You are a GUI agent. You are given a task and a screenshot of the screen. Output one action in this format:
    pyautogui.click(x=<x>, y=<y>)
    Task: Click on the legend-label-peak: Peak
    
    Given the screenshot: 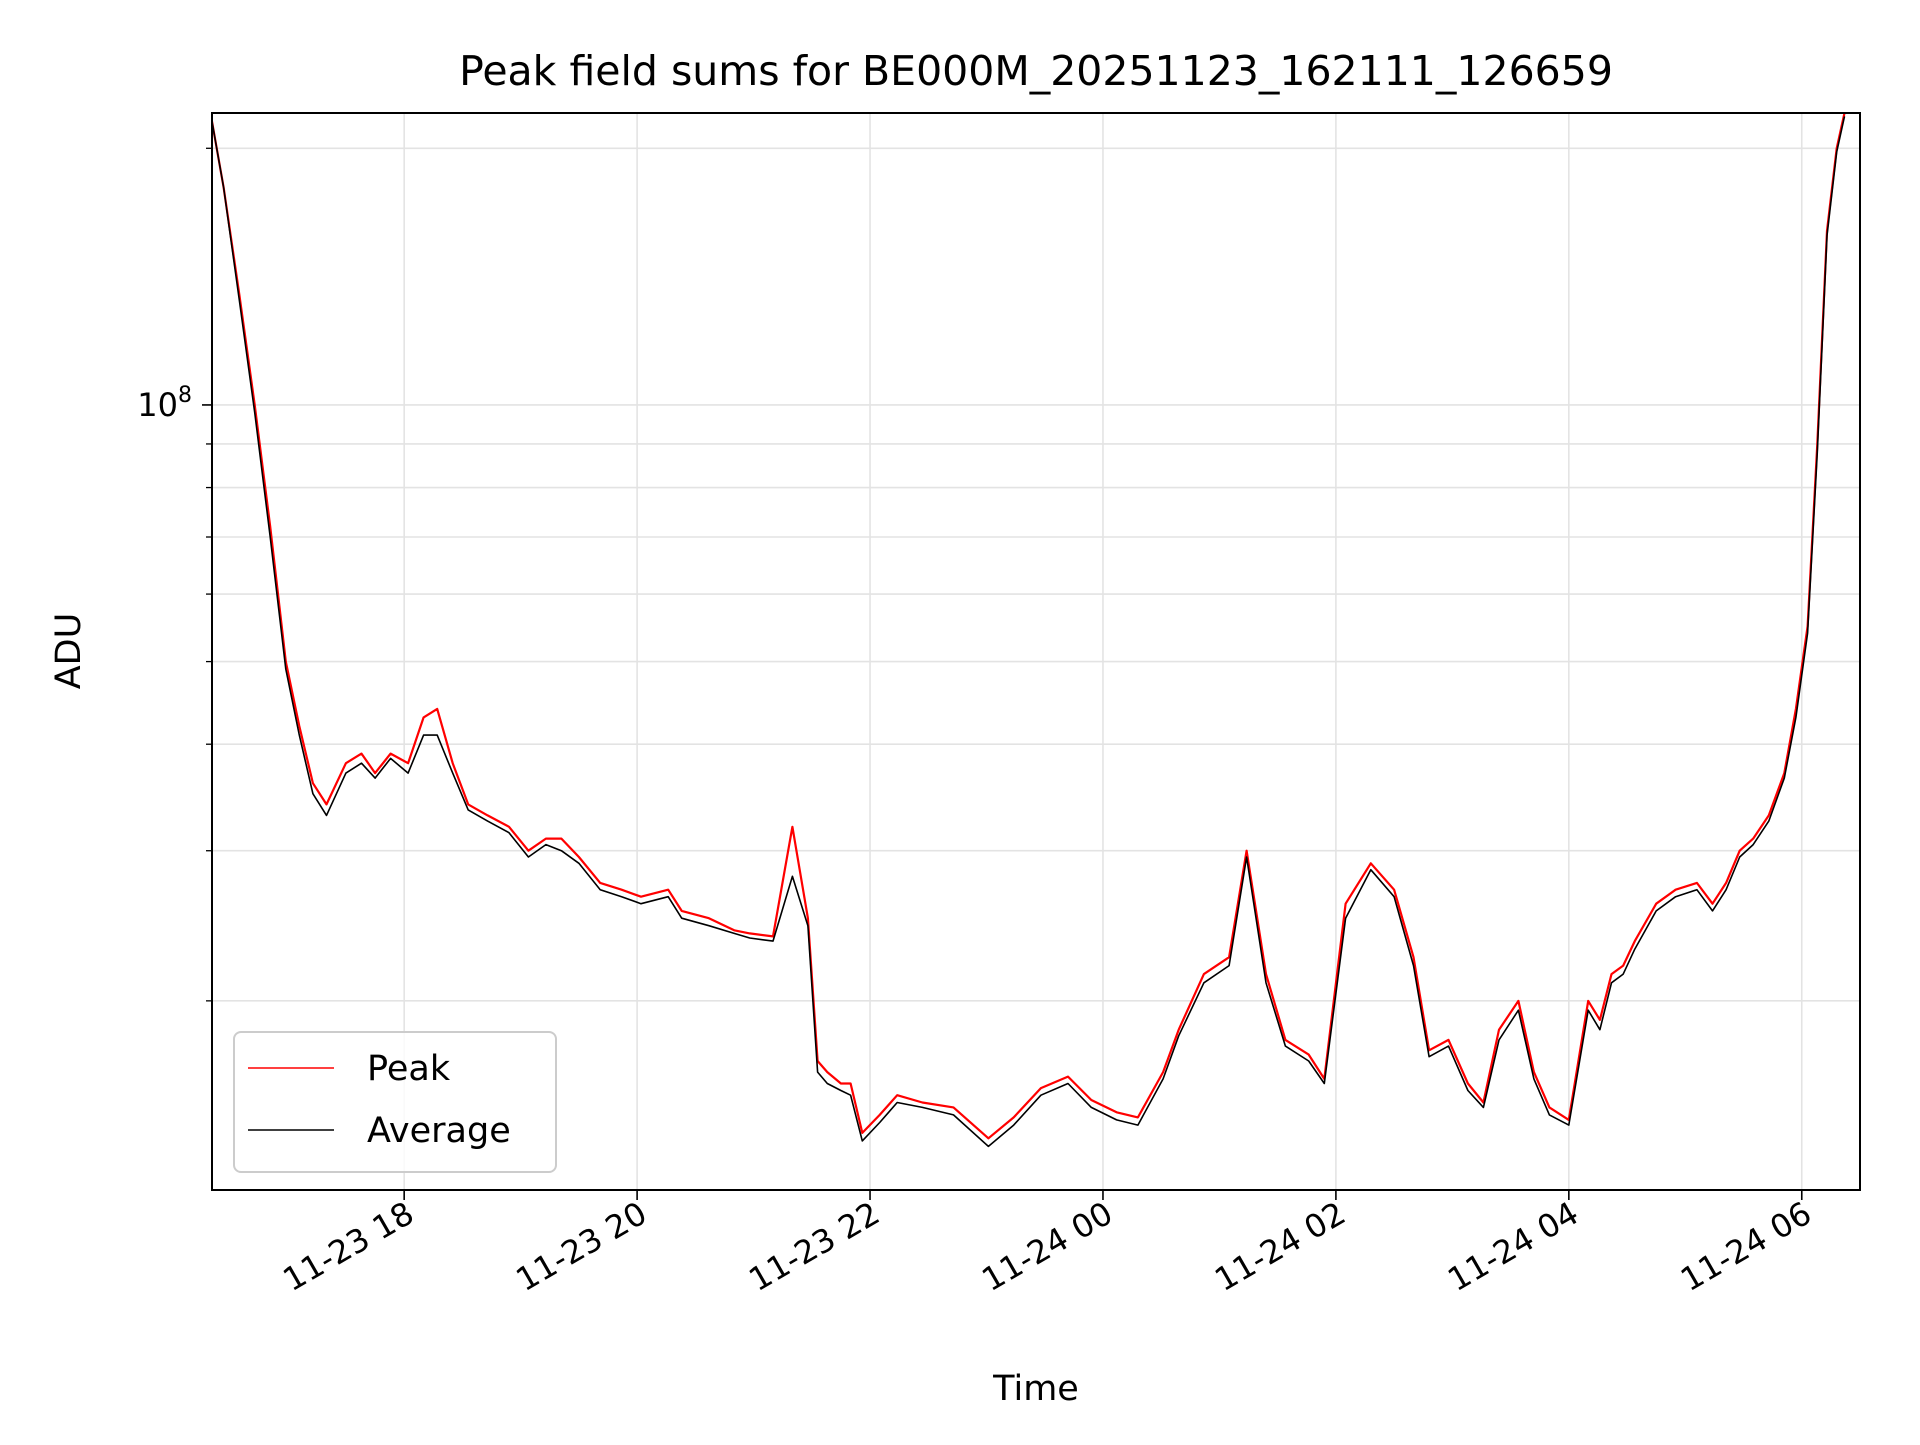 What is the action you would take?
    pyautogui.click(x=409, y=1069)
    